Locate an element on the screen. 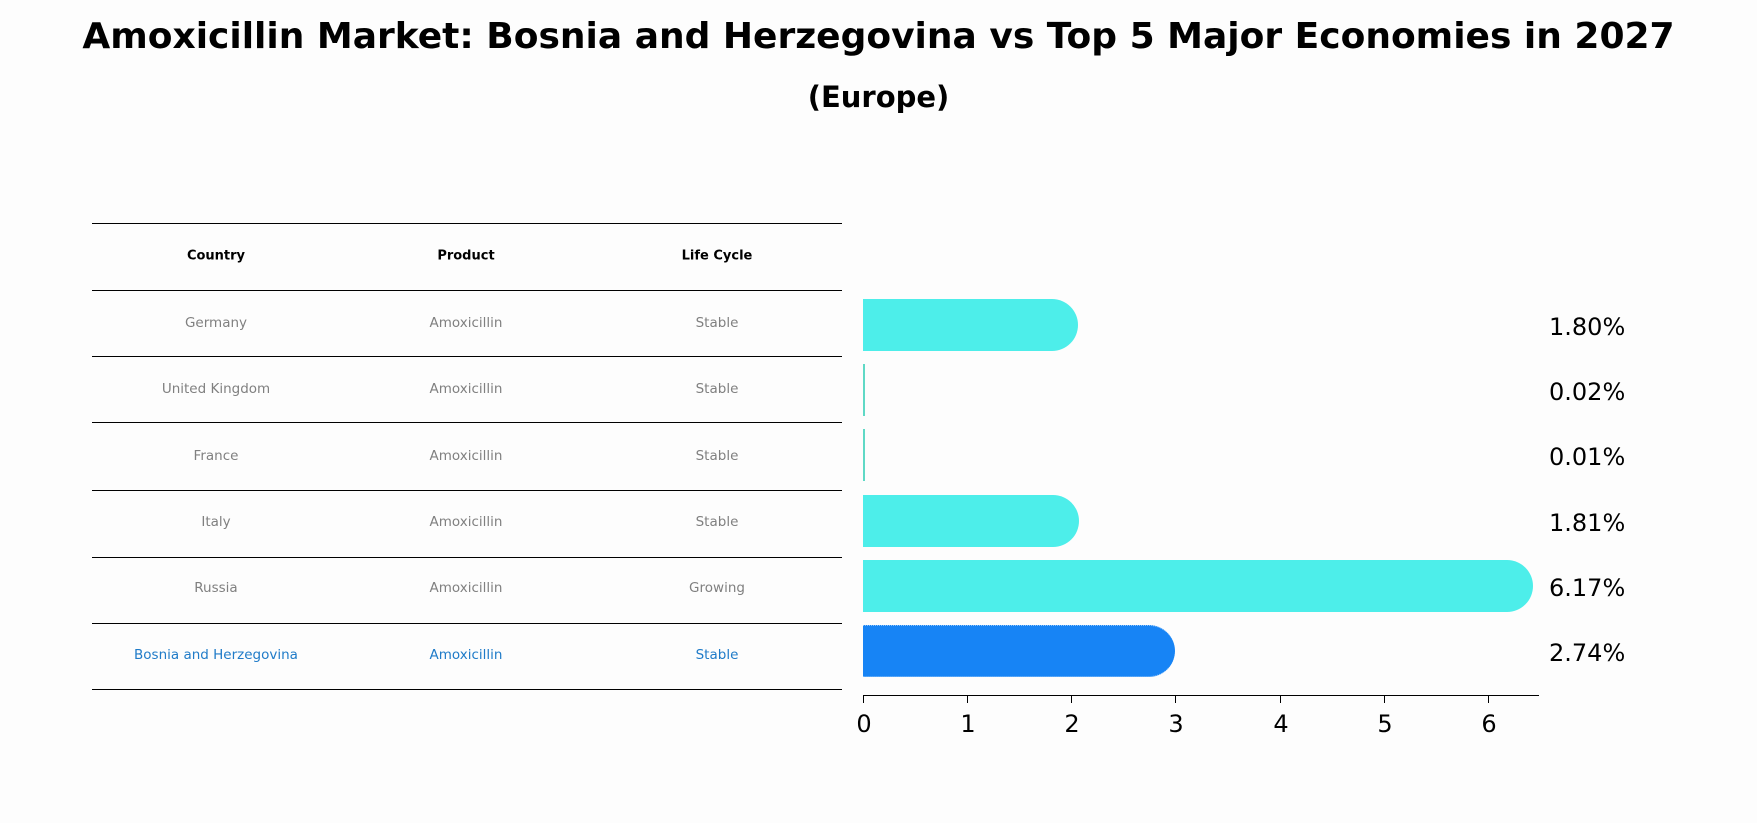 Image resolution: width=1757 pixels, height=823 pixels. bar-united-kingdom is located at coordinates (864, 390).